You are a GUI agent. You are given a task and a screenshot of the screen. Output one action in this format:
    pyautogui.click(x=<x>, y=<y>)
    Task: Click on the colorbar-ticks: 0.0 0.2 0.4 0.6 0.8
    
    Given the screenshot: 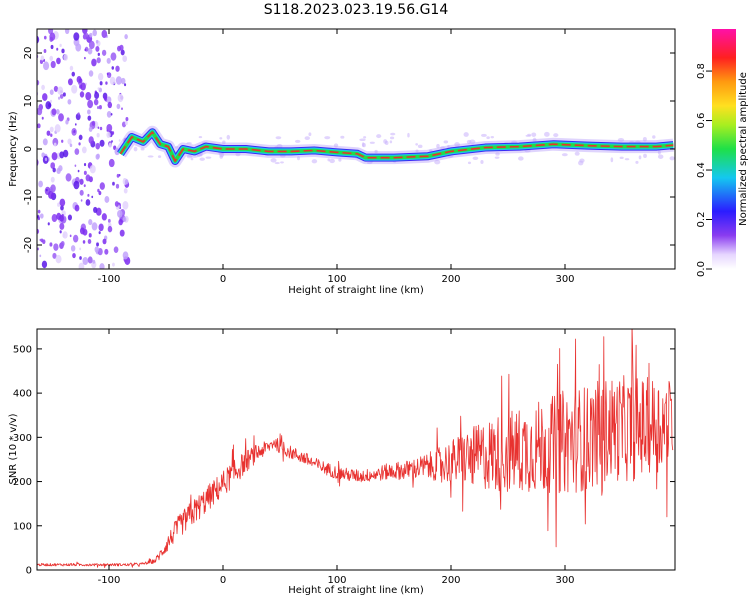 What is the action you would take?
    pyautogui.click(x=704, y=170)
    